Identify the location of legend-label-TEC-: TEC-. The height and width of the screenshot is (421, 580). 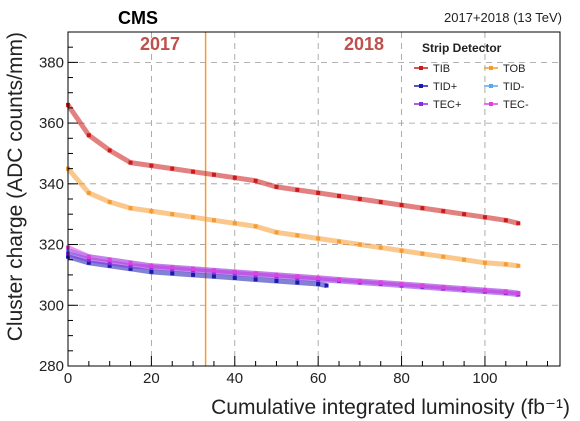
(516, 105).